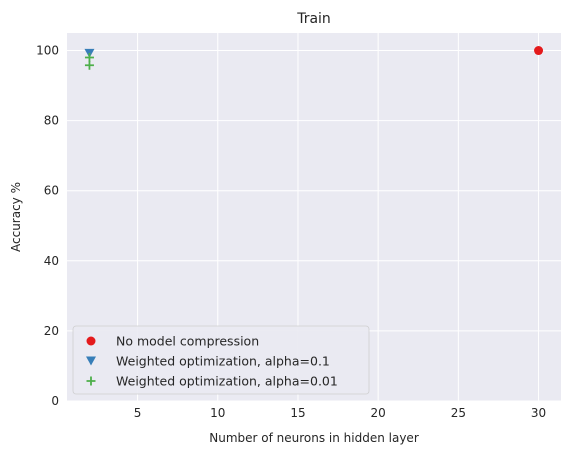 This screenshot has width=575, height=455. Describe the element at coordinates (51, 261) in the screenshot. I see `y-tick-label: 40` at that location.